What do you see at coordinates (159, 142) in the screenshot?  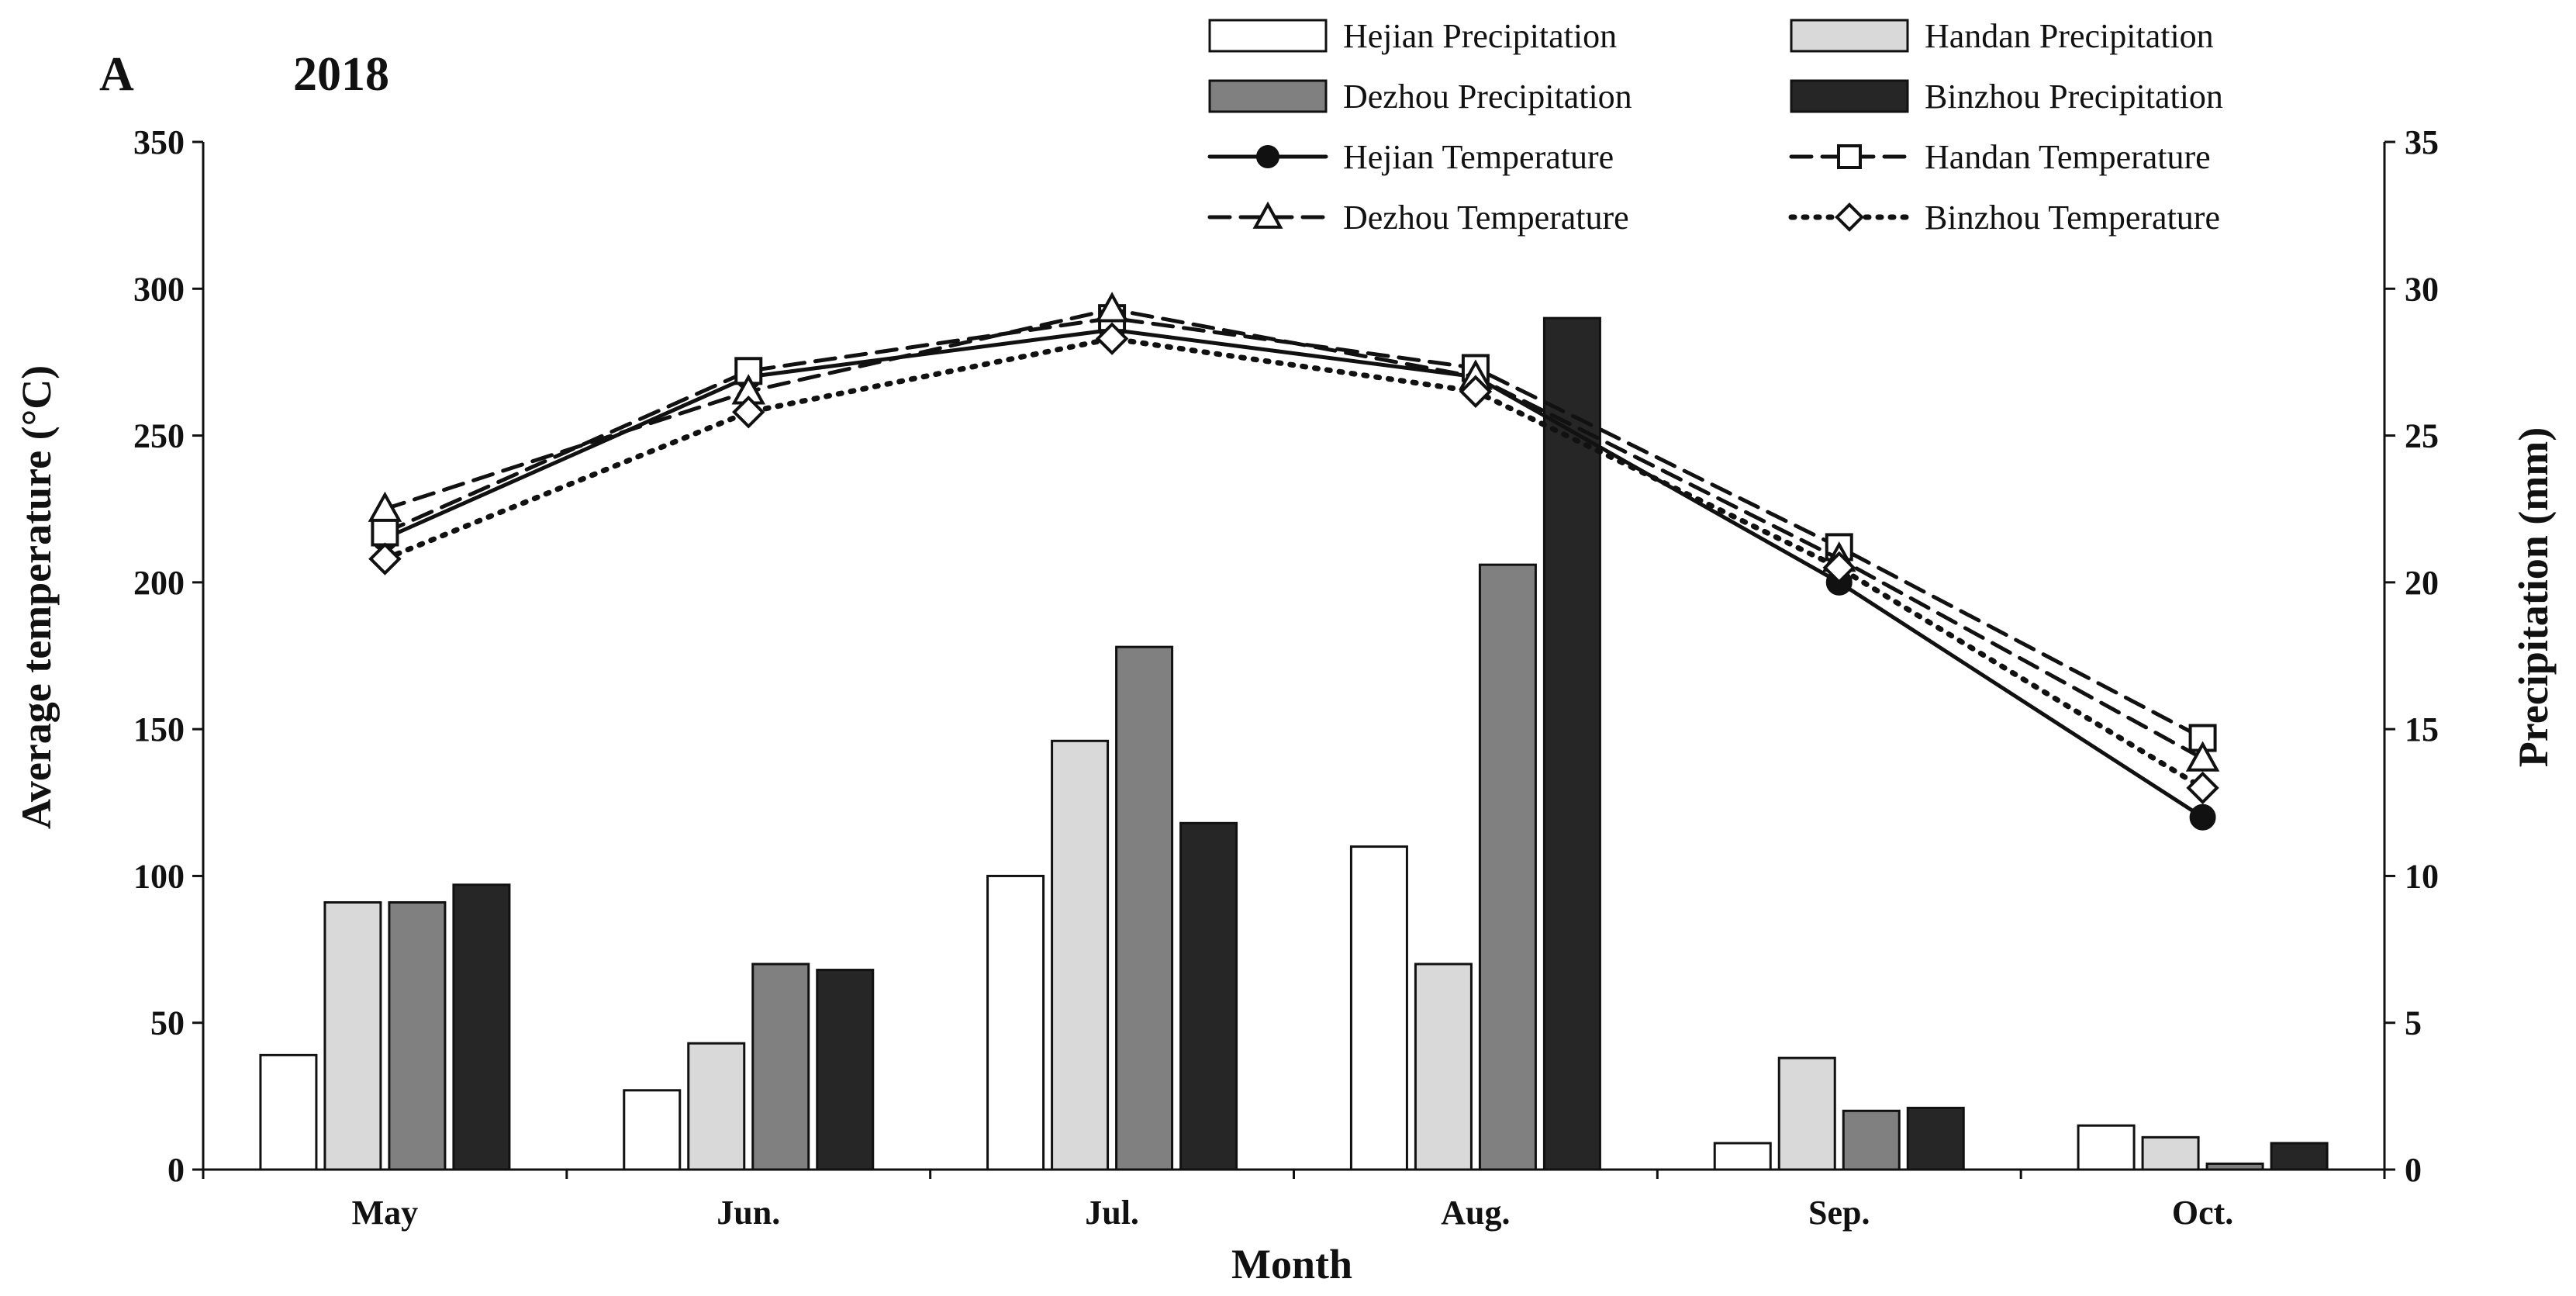 I see `y-left-tick-label: 350` at bounding box center [159, 142].